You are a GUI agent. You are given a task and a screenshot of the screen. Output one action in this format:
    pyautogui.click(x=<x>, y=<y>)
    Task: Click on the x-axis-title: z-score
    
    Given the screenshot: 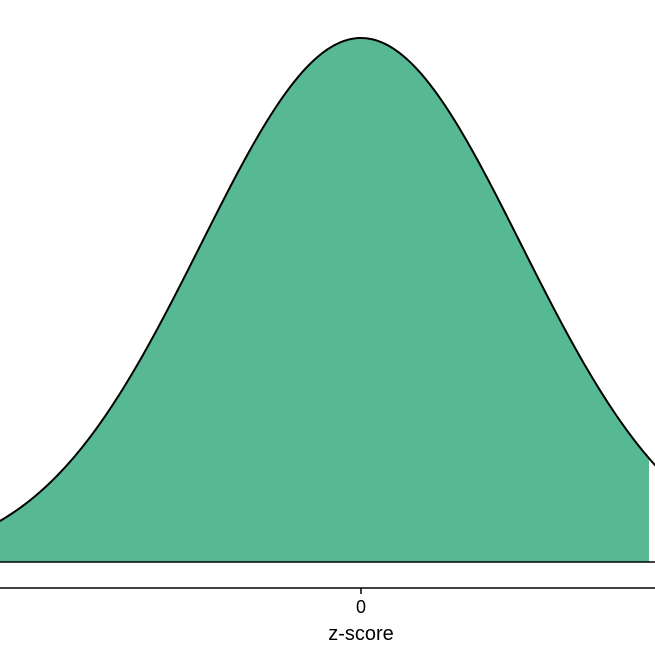 What is the action you would take?
    pyautogui.click(x=361, y=634)
    